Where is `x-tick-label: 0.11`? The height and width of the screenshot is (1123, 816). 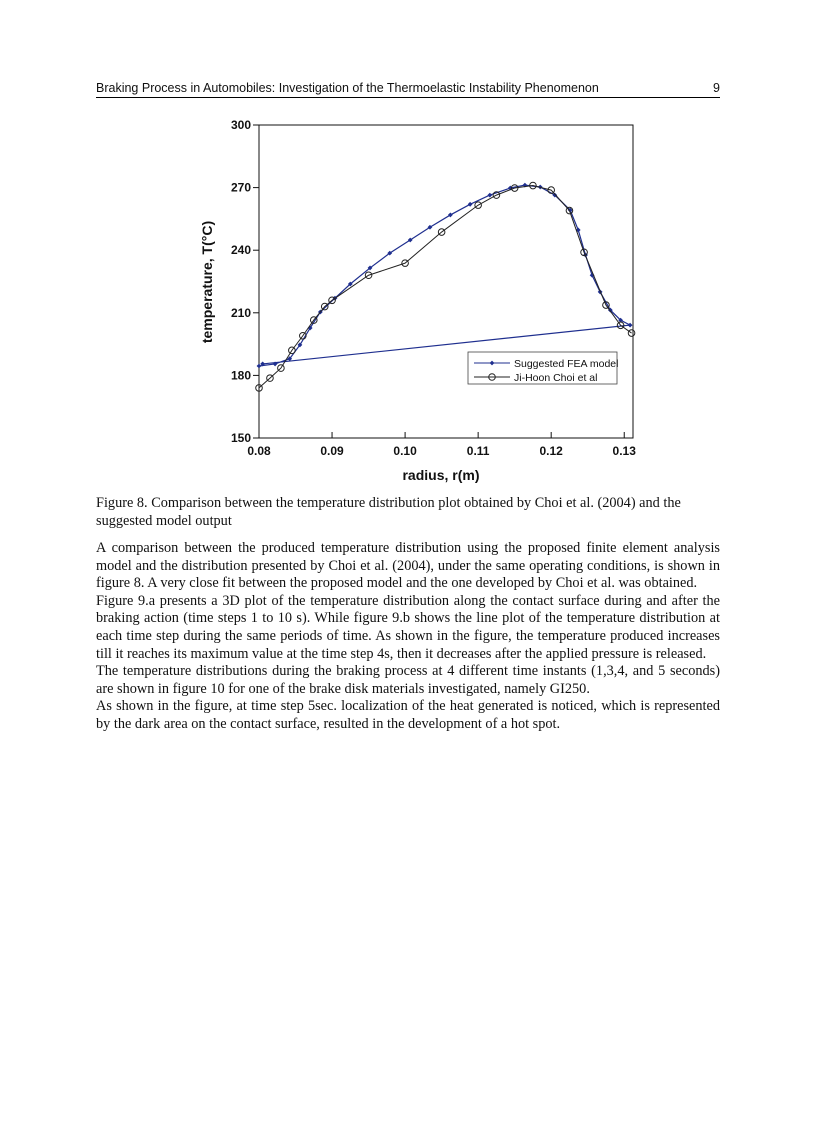 x-tick-label: 0.11 is located at coordinates (478, 451).